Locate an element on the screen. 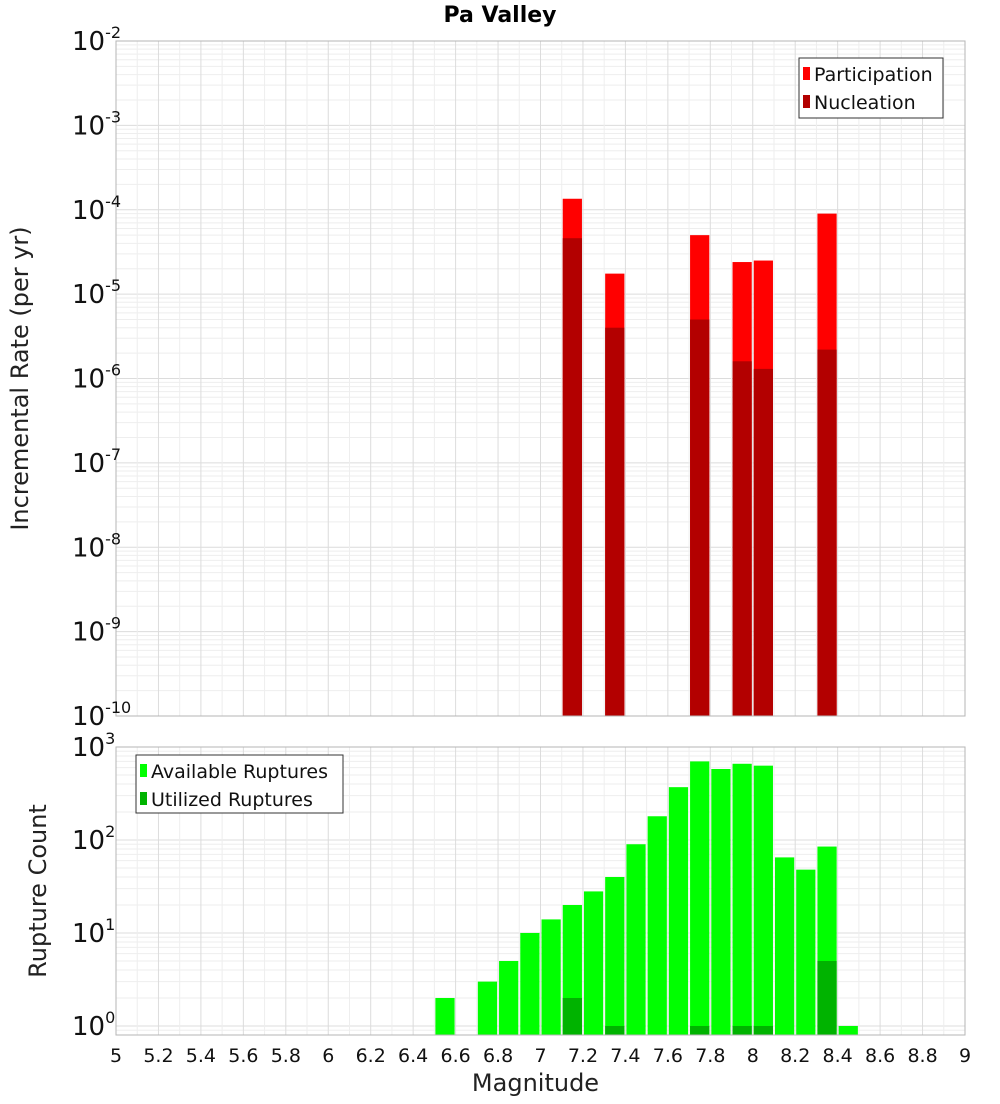 The image size is (1000, 1104). y-tick-label: 10⁻³ is located at coordinates (96, 124).